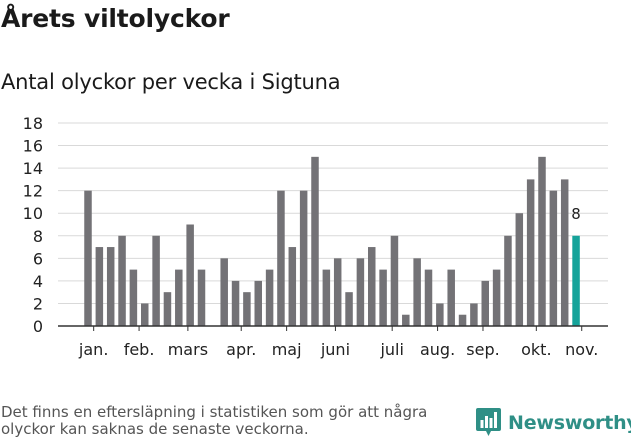 The width and height of the screenshot is (631, 439). I want to click on y-tick-label: 12, so click(33, 191).